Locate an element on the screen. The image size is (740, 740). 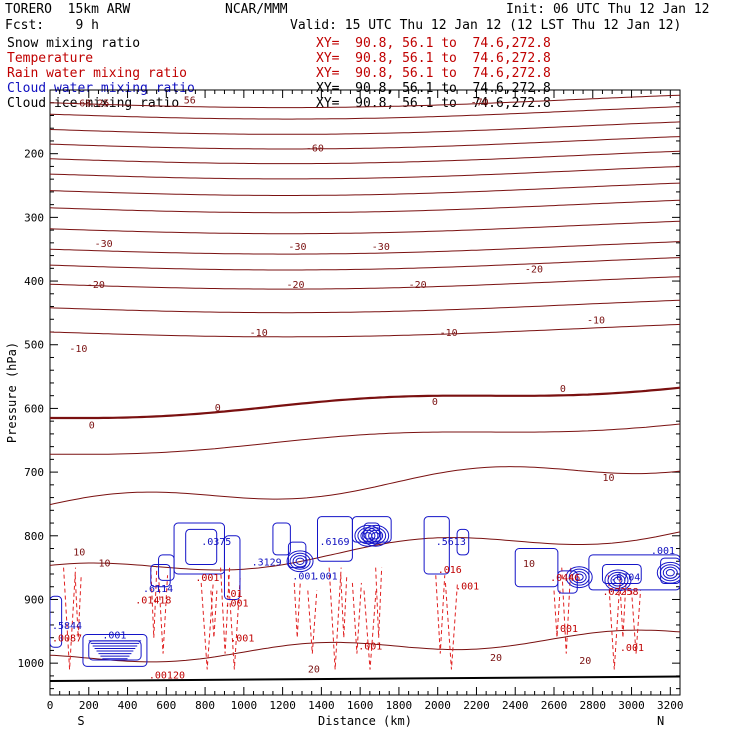
x-tick-label: 200 is located at coordinates (89, 705).